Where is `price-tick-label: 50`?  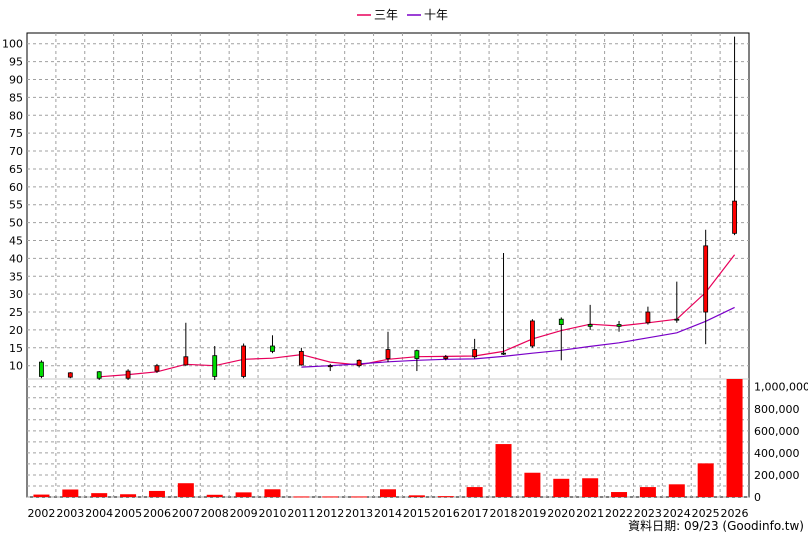
price-tick-label: 50 is located at coordinates (16, 223).